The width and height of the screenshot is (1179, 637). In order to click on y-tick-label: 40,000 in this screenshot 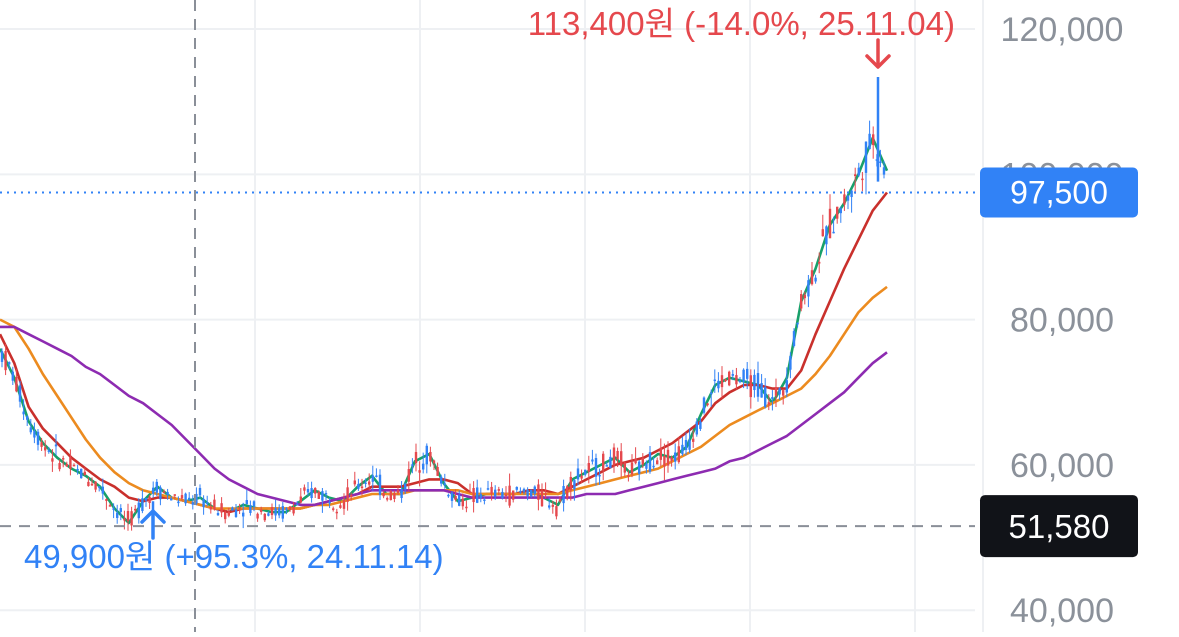, I will do `click(1062, 611)`.